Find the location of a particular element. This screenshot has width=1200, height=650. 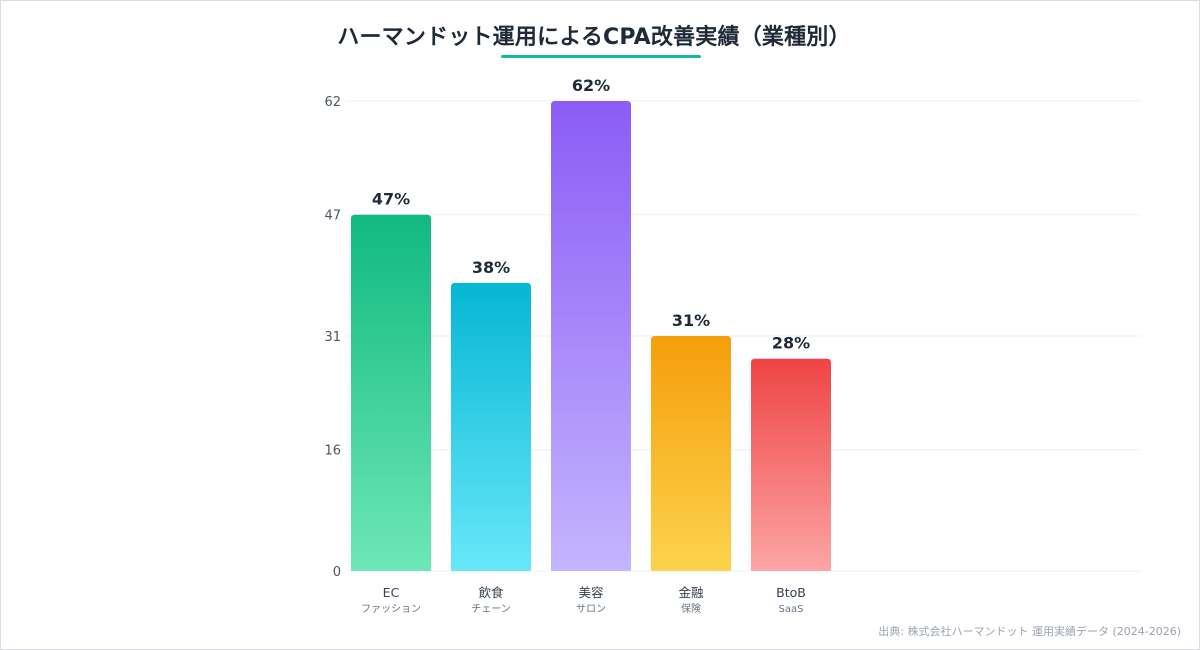

bar-value-label: 31% is located at coordinates (691, 320).